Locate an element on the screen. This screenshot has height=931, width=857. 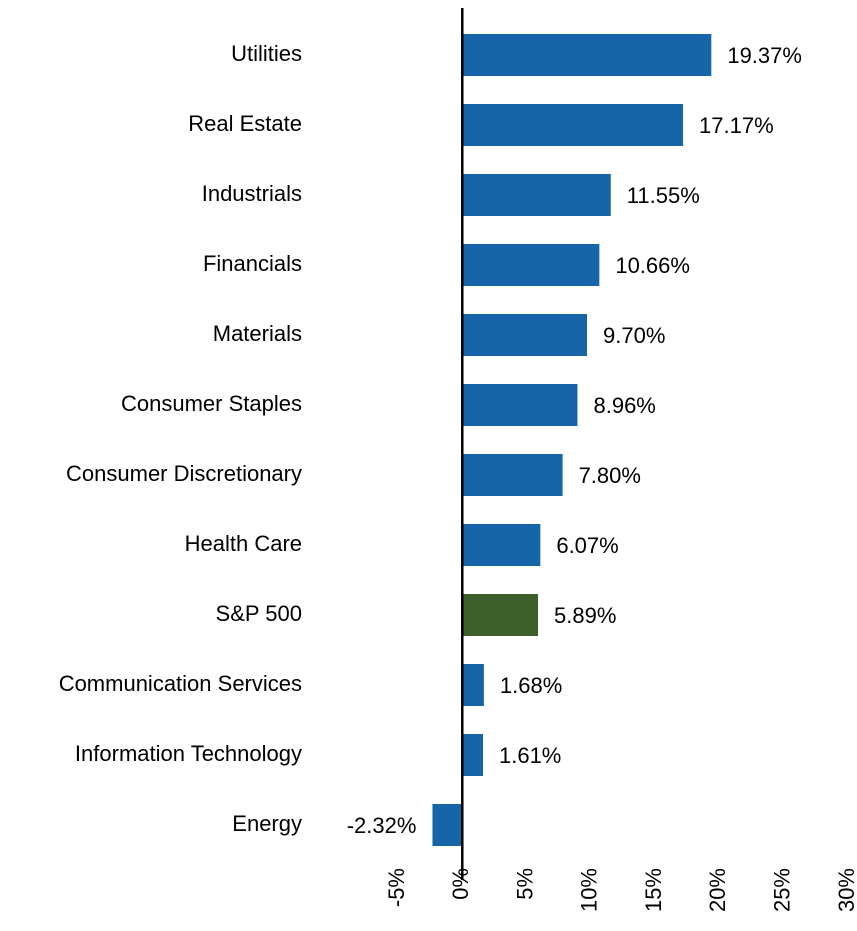
y-tick-label: Energy is located at coordinates (267, 823).